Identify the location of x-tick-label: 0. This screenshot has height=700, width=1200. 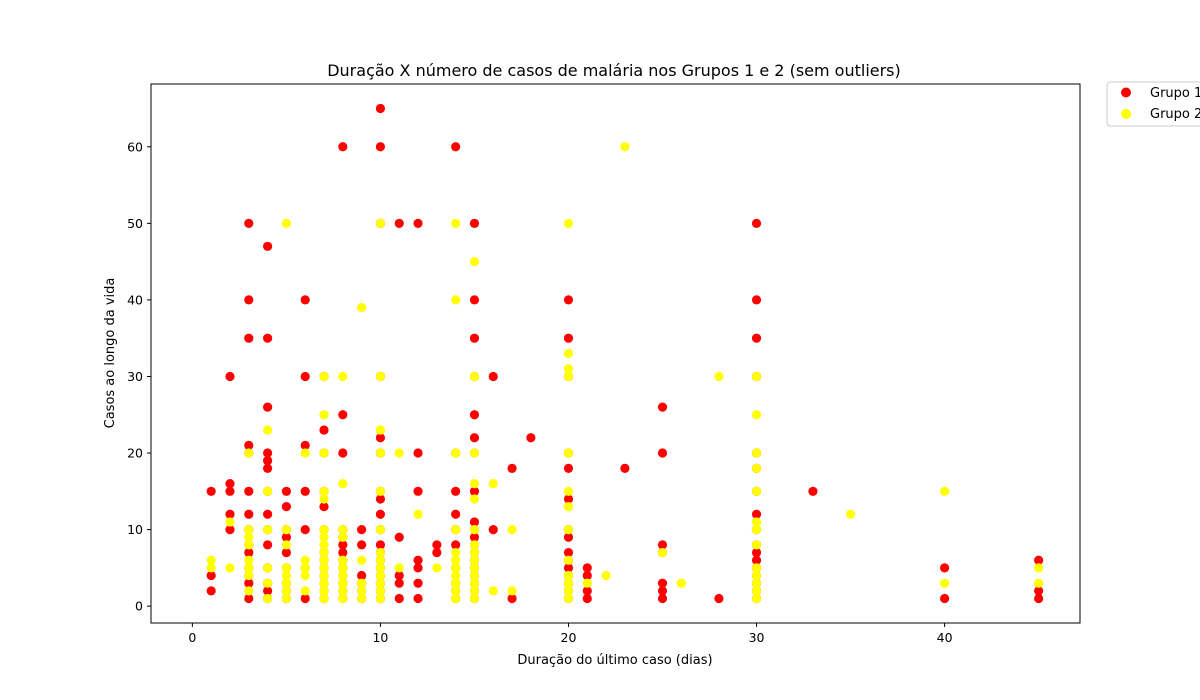
(192, 637).